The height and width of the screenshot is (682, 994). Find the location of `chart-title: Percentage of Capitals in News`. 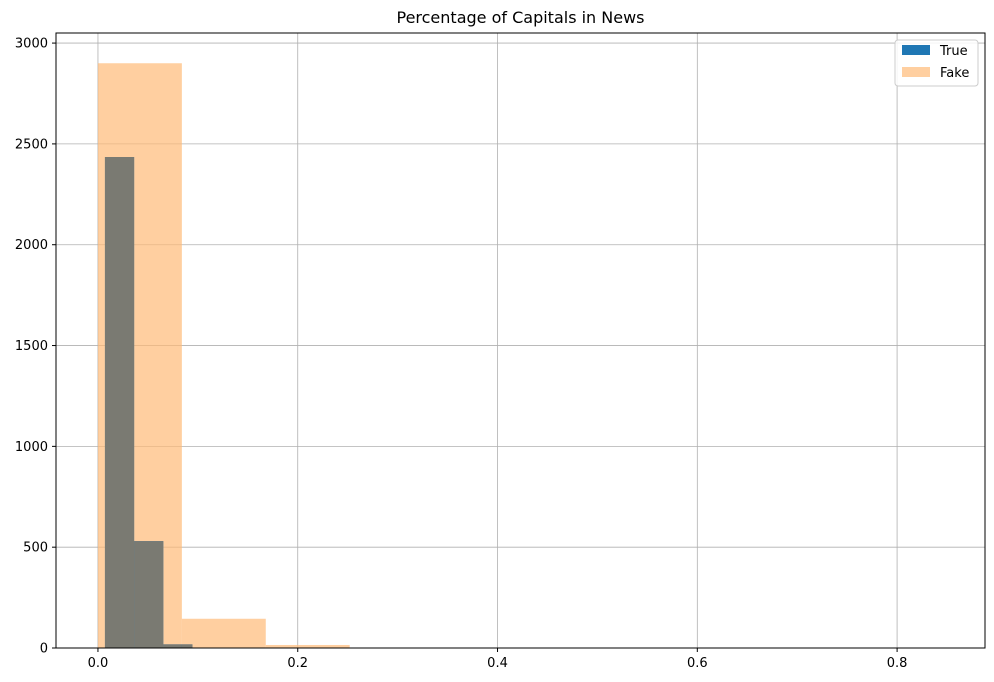

chart-title: Percentage of Capitals in News is located at coordinates (520, 17).